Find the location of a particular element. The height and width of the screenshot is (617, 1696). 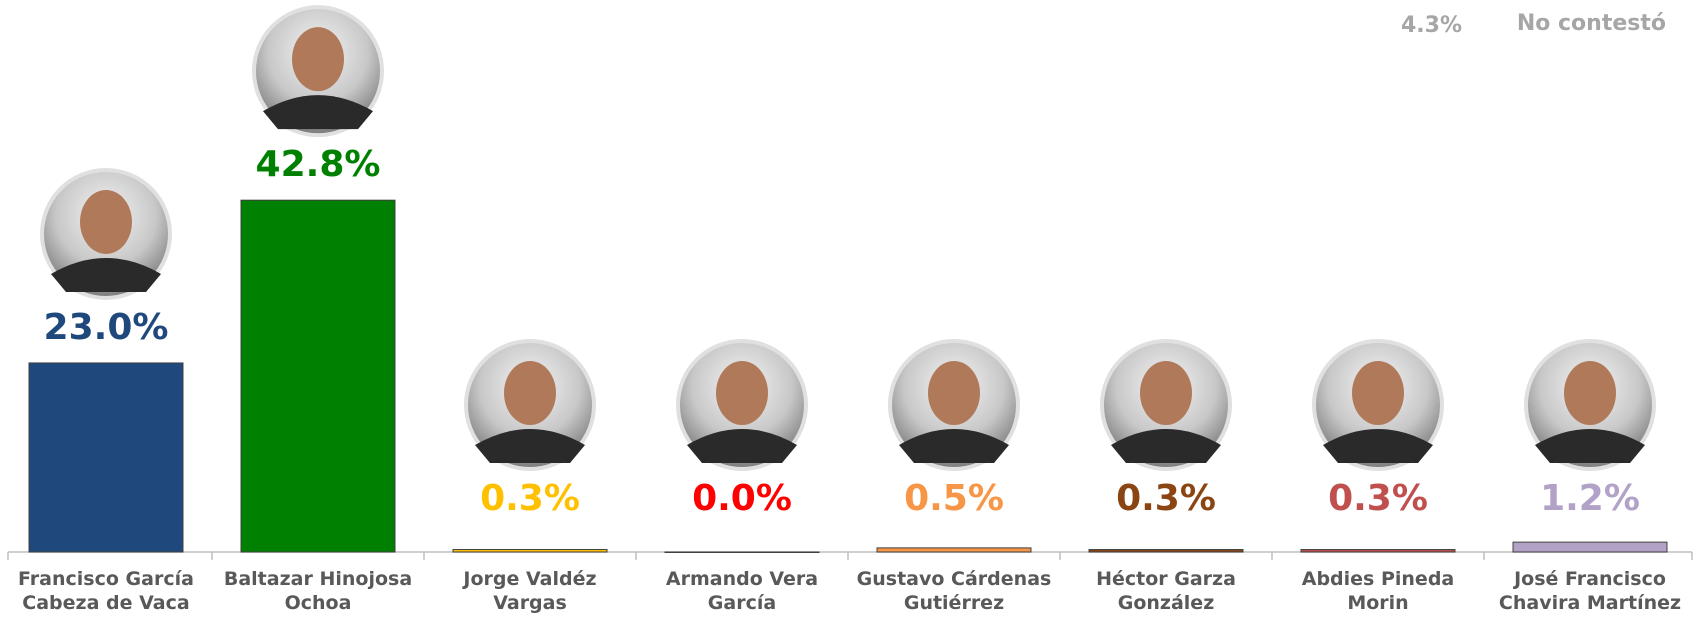

value-label: 23.0% is located at coordinates (106, 327).